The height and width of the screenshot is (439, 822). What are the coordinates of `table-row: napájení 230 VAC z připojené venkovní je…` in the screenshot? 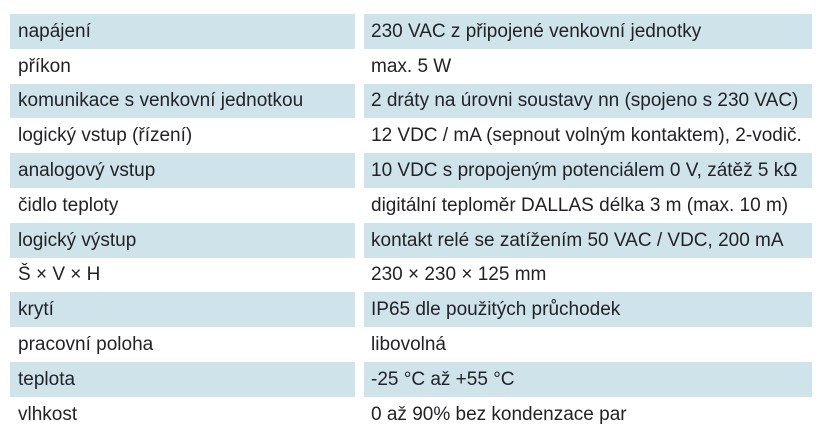 It's located at (411, 31).